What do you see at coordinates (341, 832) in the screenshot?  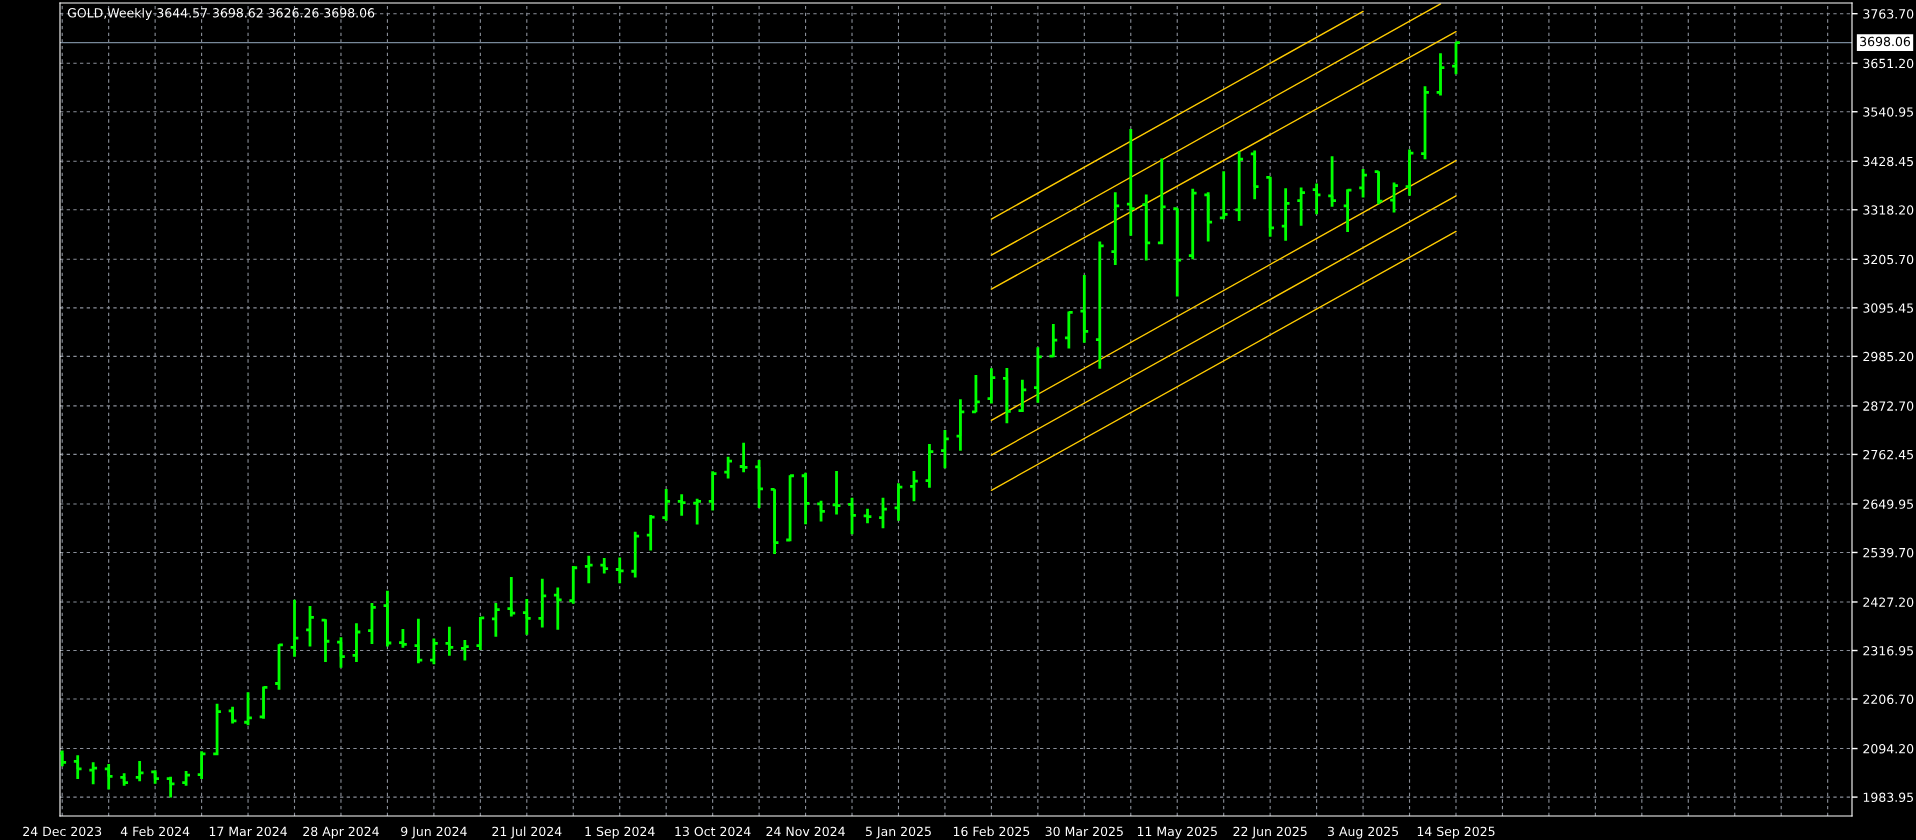 I see `x-tick-label: 28 Apr 2024` at bounding box center [341, 832].